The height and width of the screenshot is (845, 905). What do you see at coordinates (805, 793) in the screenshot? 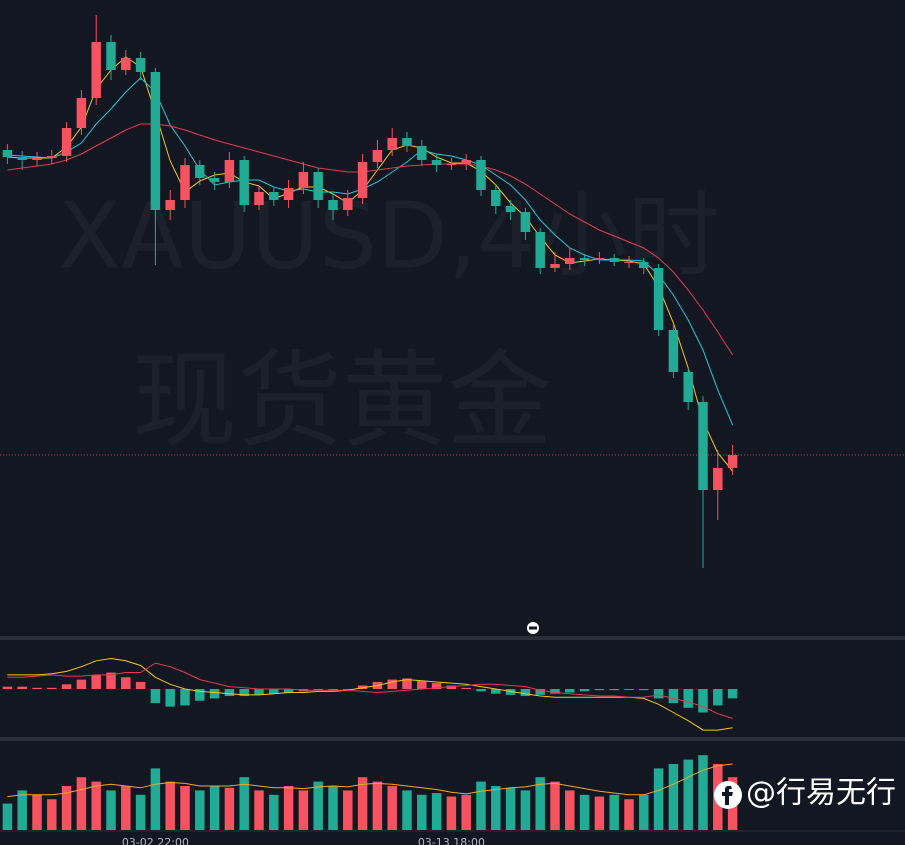
I see `logo: @行易无行` at bounding box center [805, 793].